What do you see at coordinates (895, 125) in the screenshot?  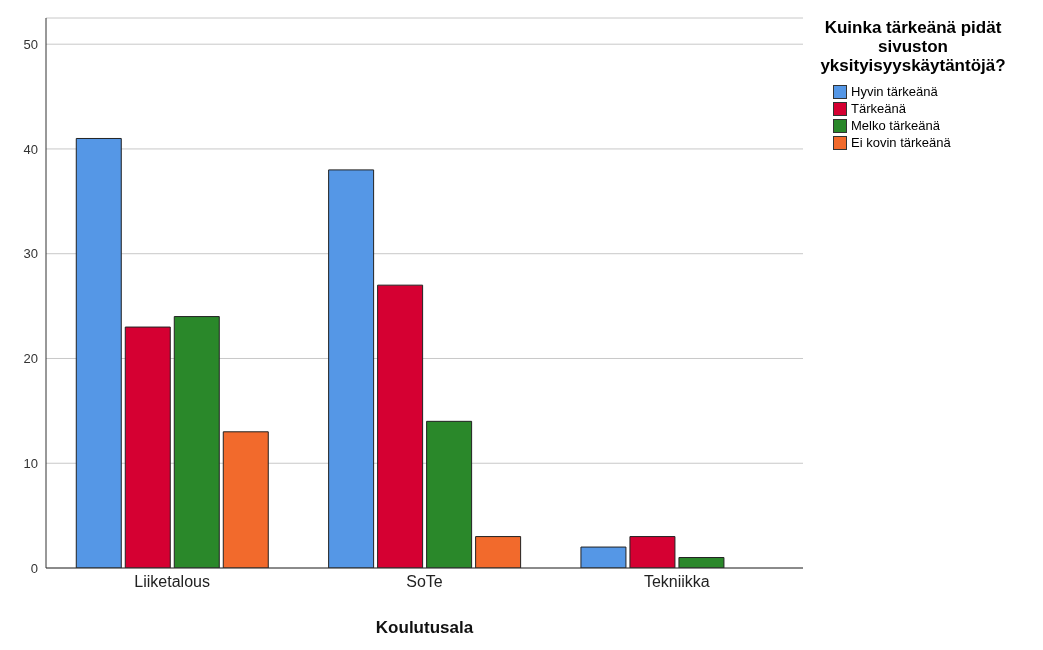 I see `legend-label: Melko tärkeänä` at bounding box center [895, 125].